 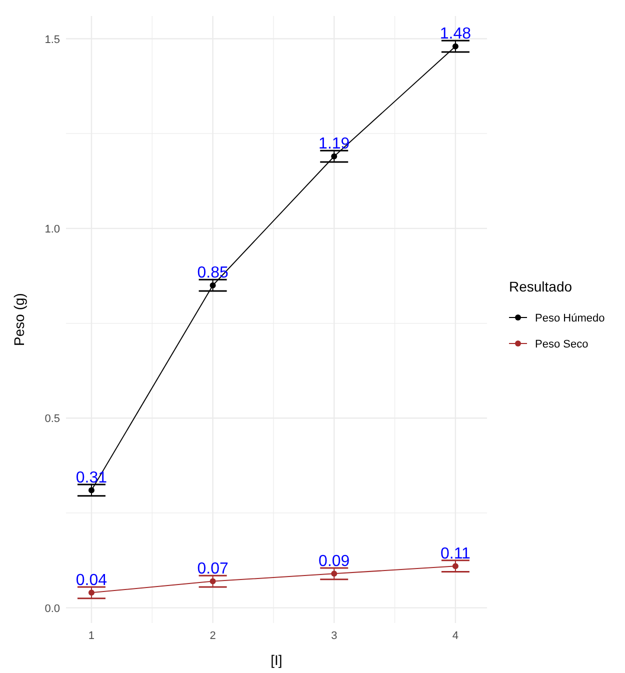 I want to click on data-label: 0.09, so click(x=334, y=561).